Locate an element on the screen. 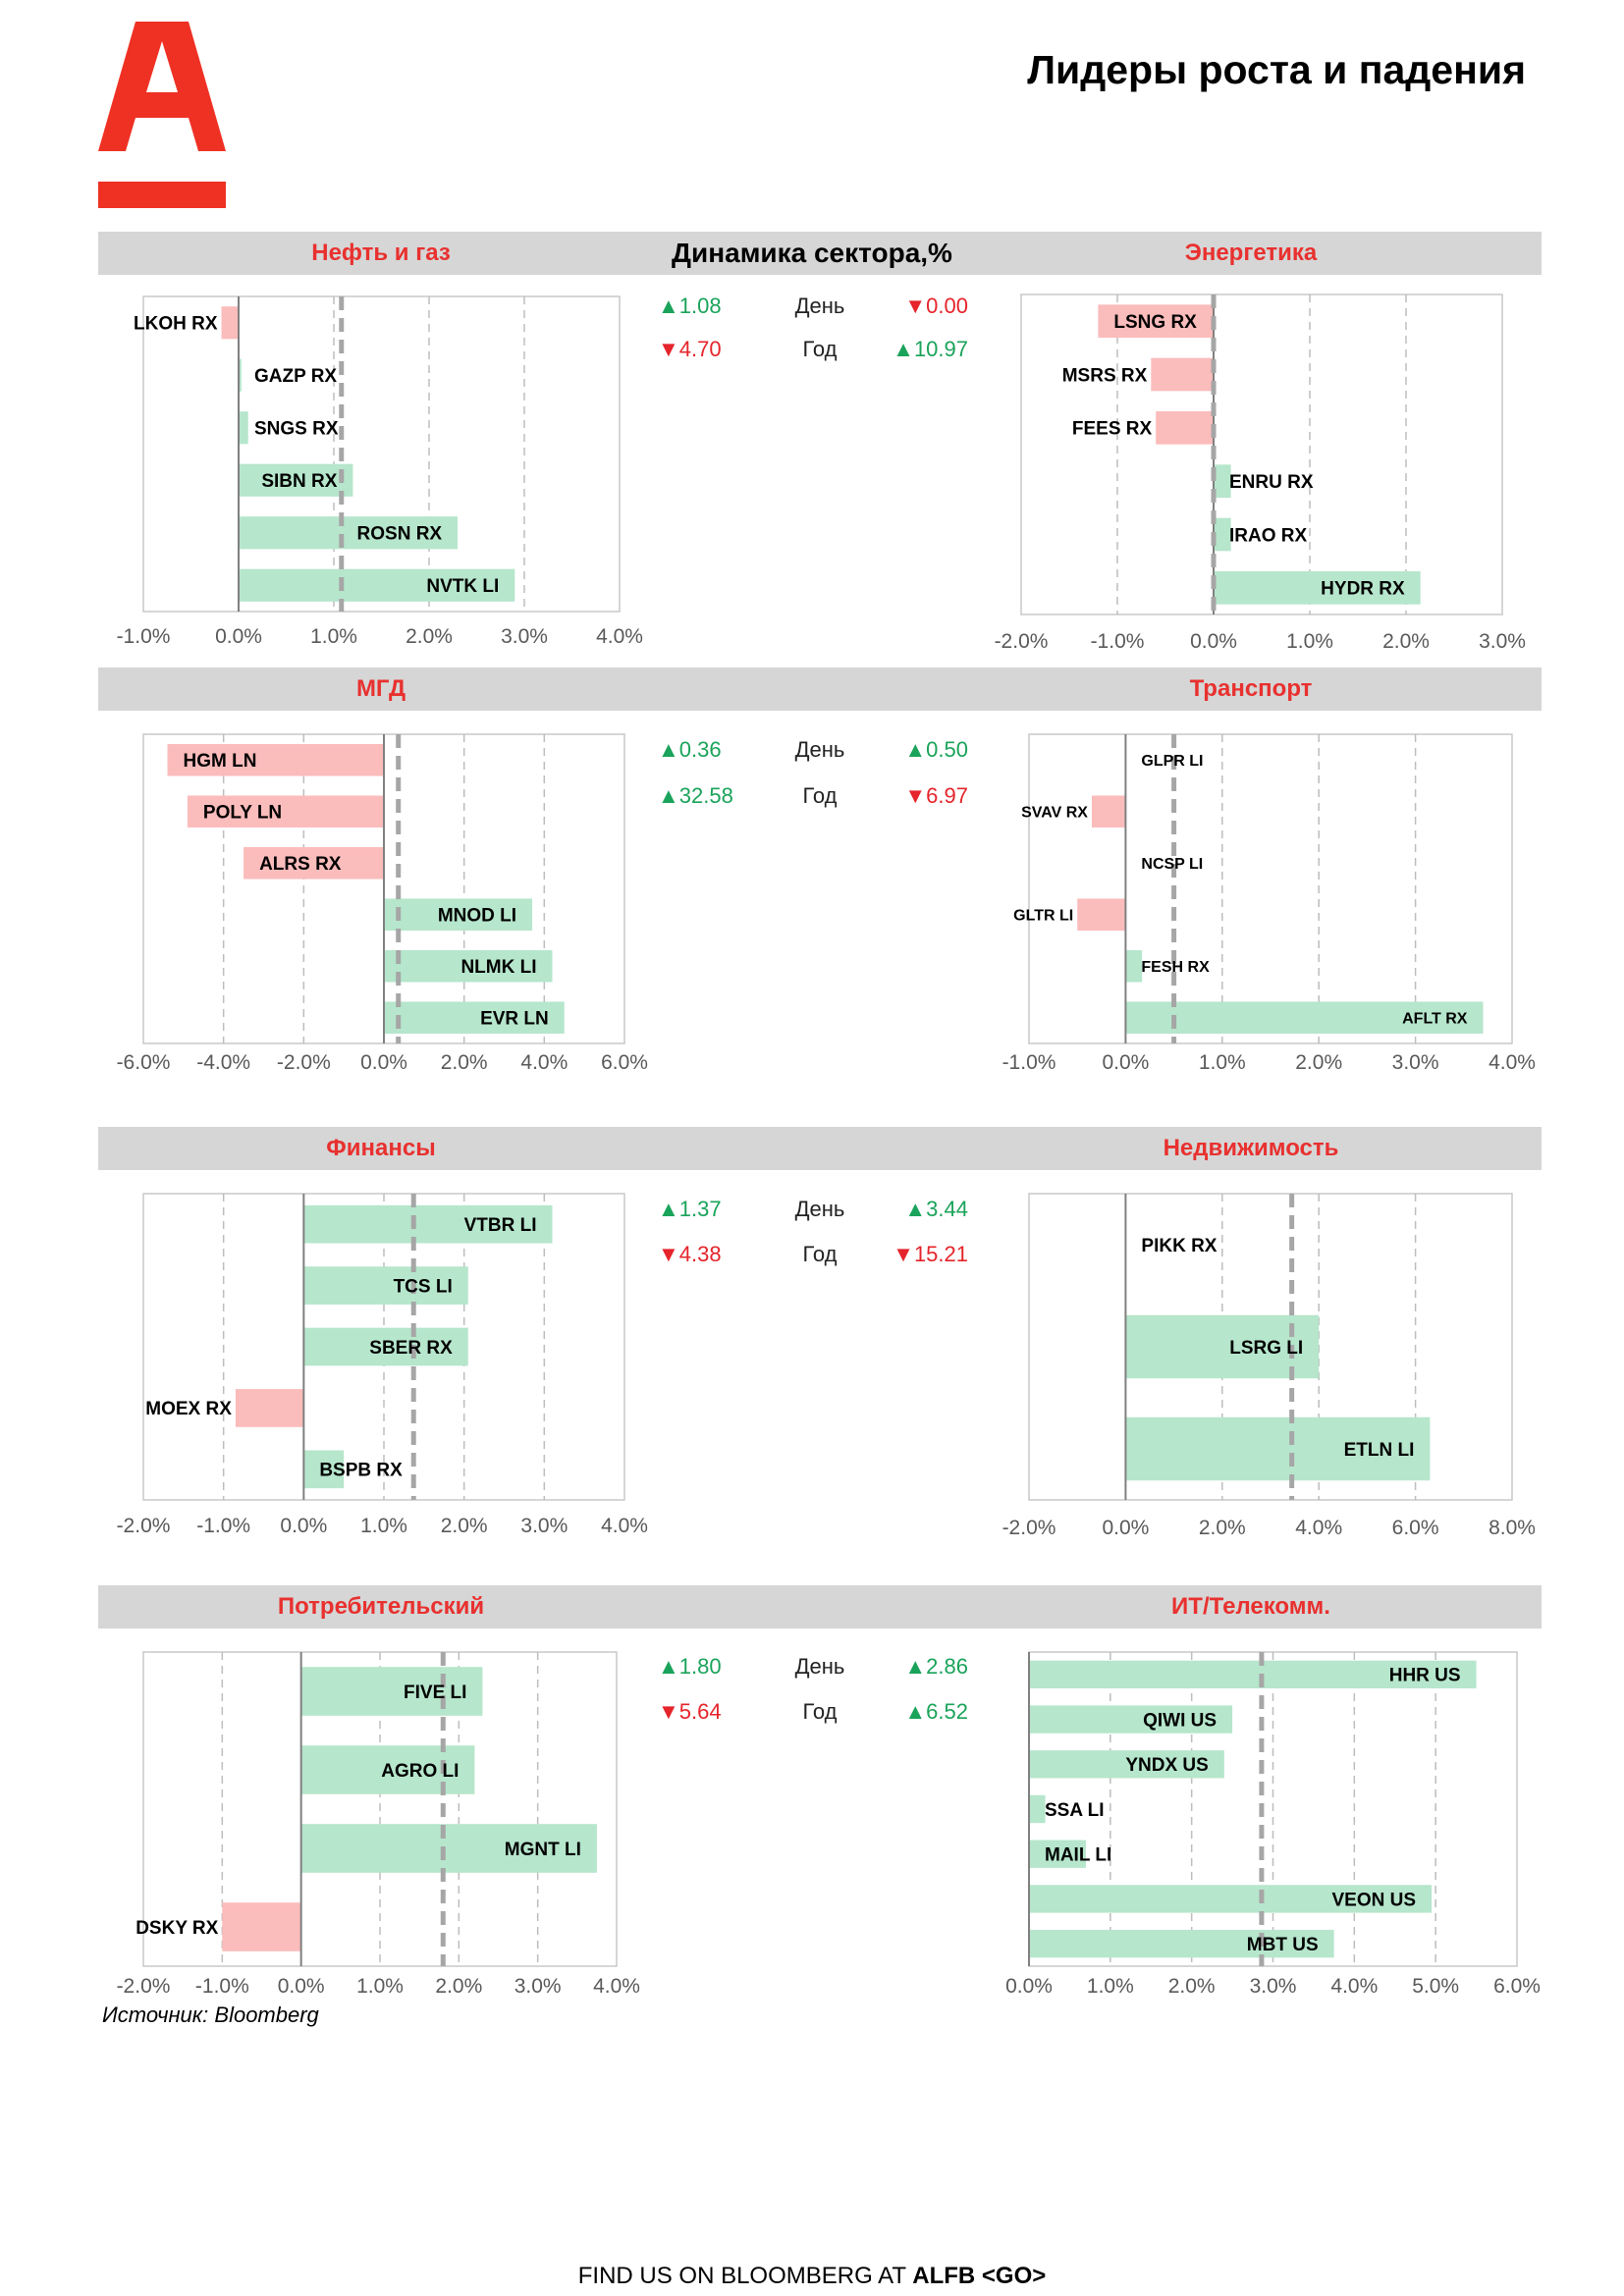 This screenshot has height=2296, width=1624. bar-label: PIKK RX is located at coordinates (1179, 1246).